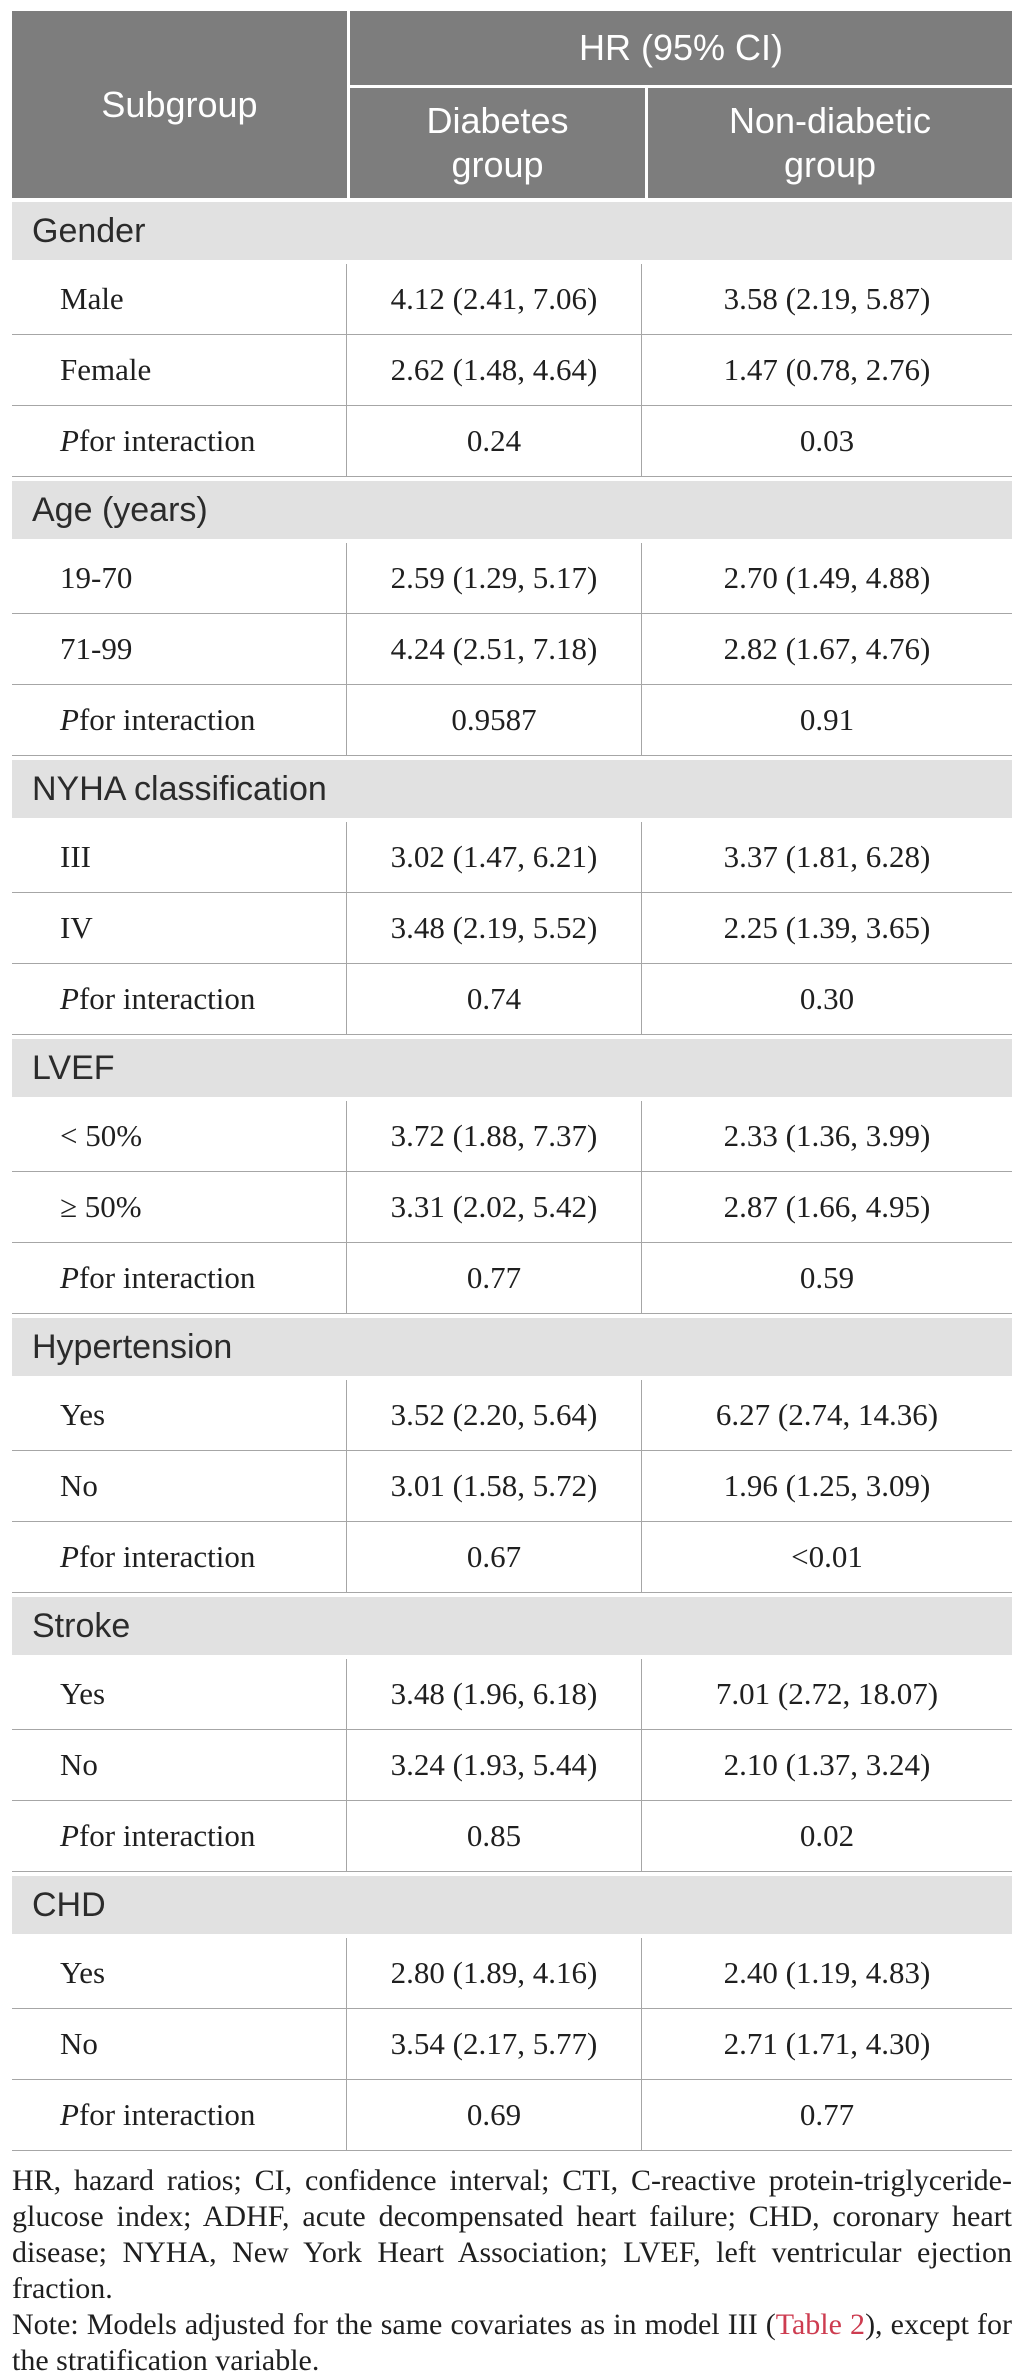 Image resolution: width=1026 pixels, height=2379 pixels. I want to click on nondiabetic-hr-cell: 0.77, so click(827, 2114).